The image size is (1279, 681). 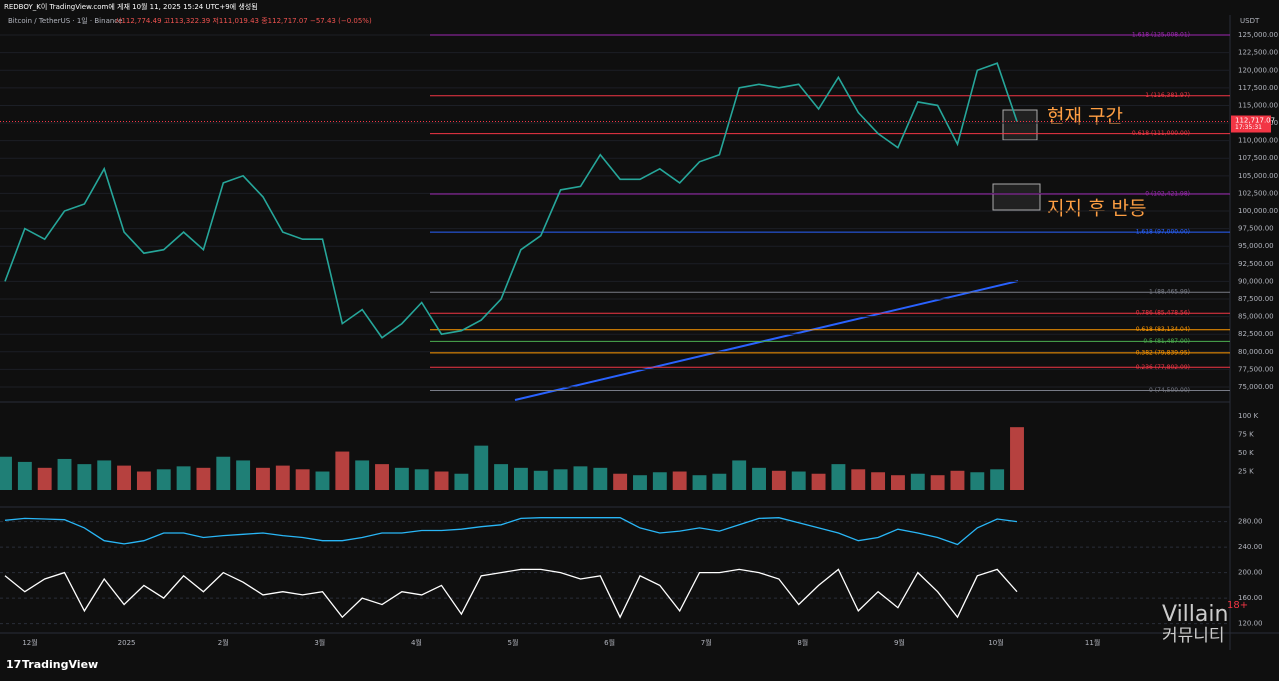 What do you see at coordinates (1256, 352) in the screenshot?
I see `y-tick-label: 80,000.00` at bounding box center [1256, 352].